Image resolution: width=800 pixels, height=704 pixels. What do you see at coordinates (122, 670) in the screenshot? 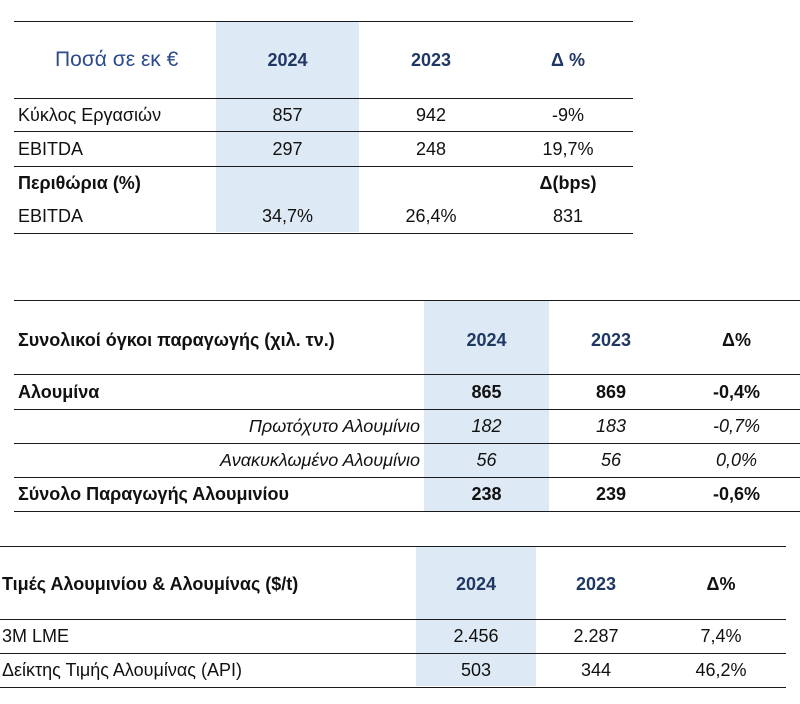
I see `row-label: Δείκτης Τιμής Αλουμίνας (API)` at bounding box center [122, 670].